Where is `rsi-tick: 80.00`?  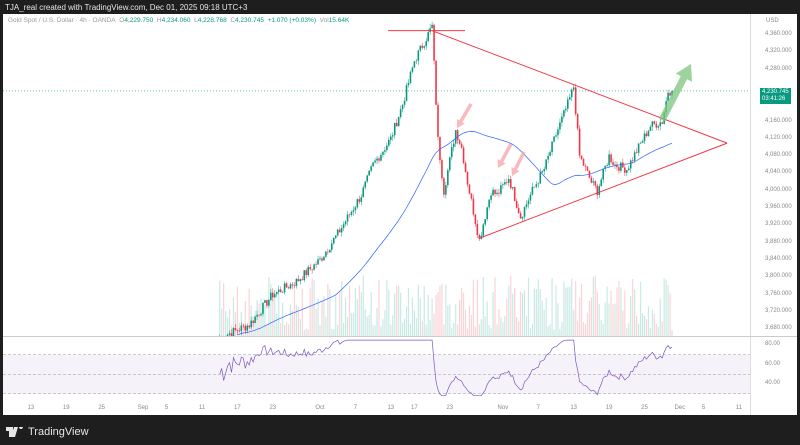
rsi-tick: 80.00 is located at coordinates (773, 344).